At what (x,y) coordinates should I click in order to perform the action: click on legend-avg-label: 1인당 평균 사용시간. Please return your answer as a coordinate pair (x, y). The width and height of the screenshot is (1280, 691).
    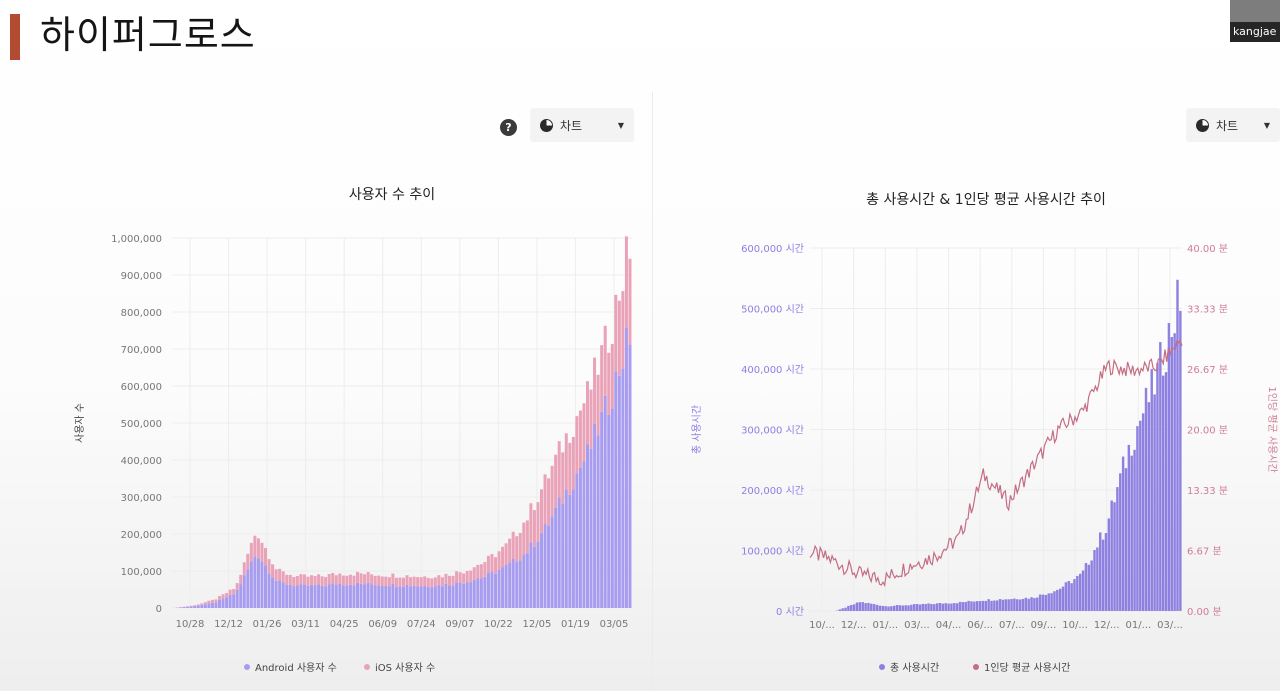
    Looking at the image, I should click on (1027, 668).